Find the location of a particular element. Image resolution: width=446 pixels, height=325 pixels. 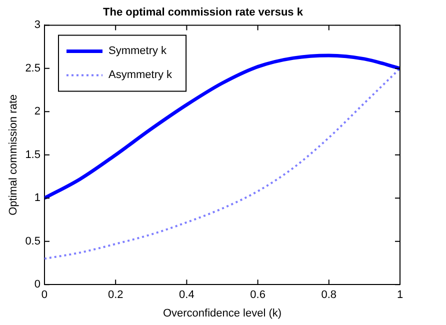

y-tick-label: 1.5 is located at coordinates (32, 154).